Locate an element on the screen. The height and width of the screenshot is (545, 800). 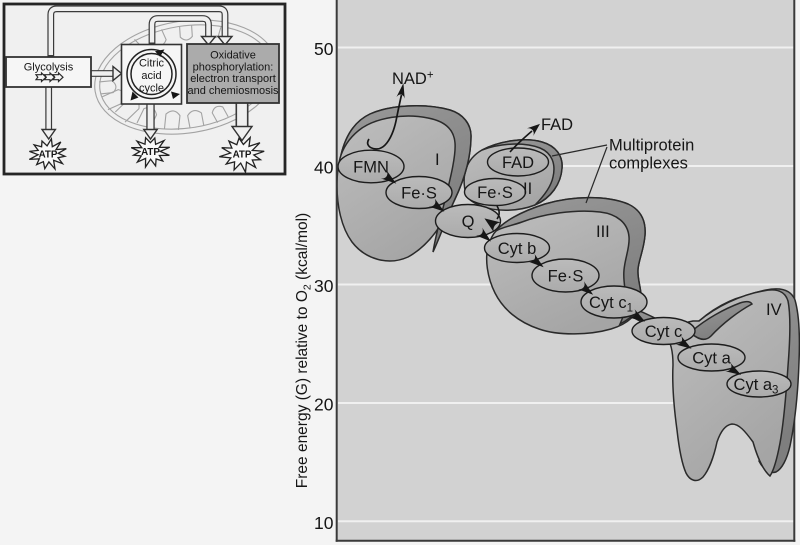
svg-text: Cyt a3 is located at coordinates (756, 386).